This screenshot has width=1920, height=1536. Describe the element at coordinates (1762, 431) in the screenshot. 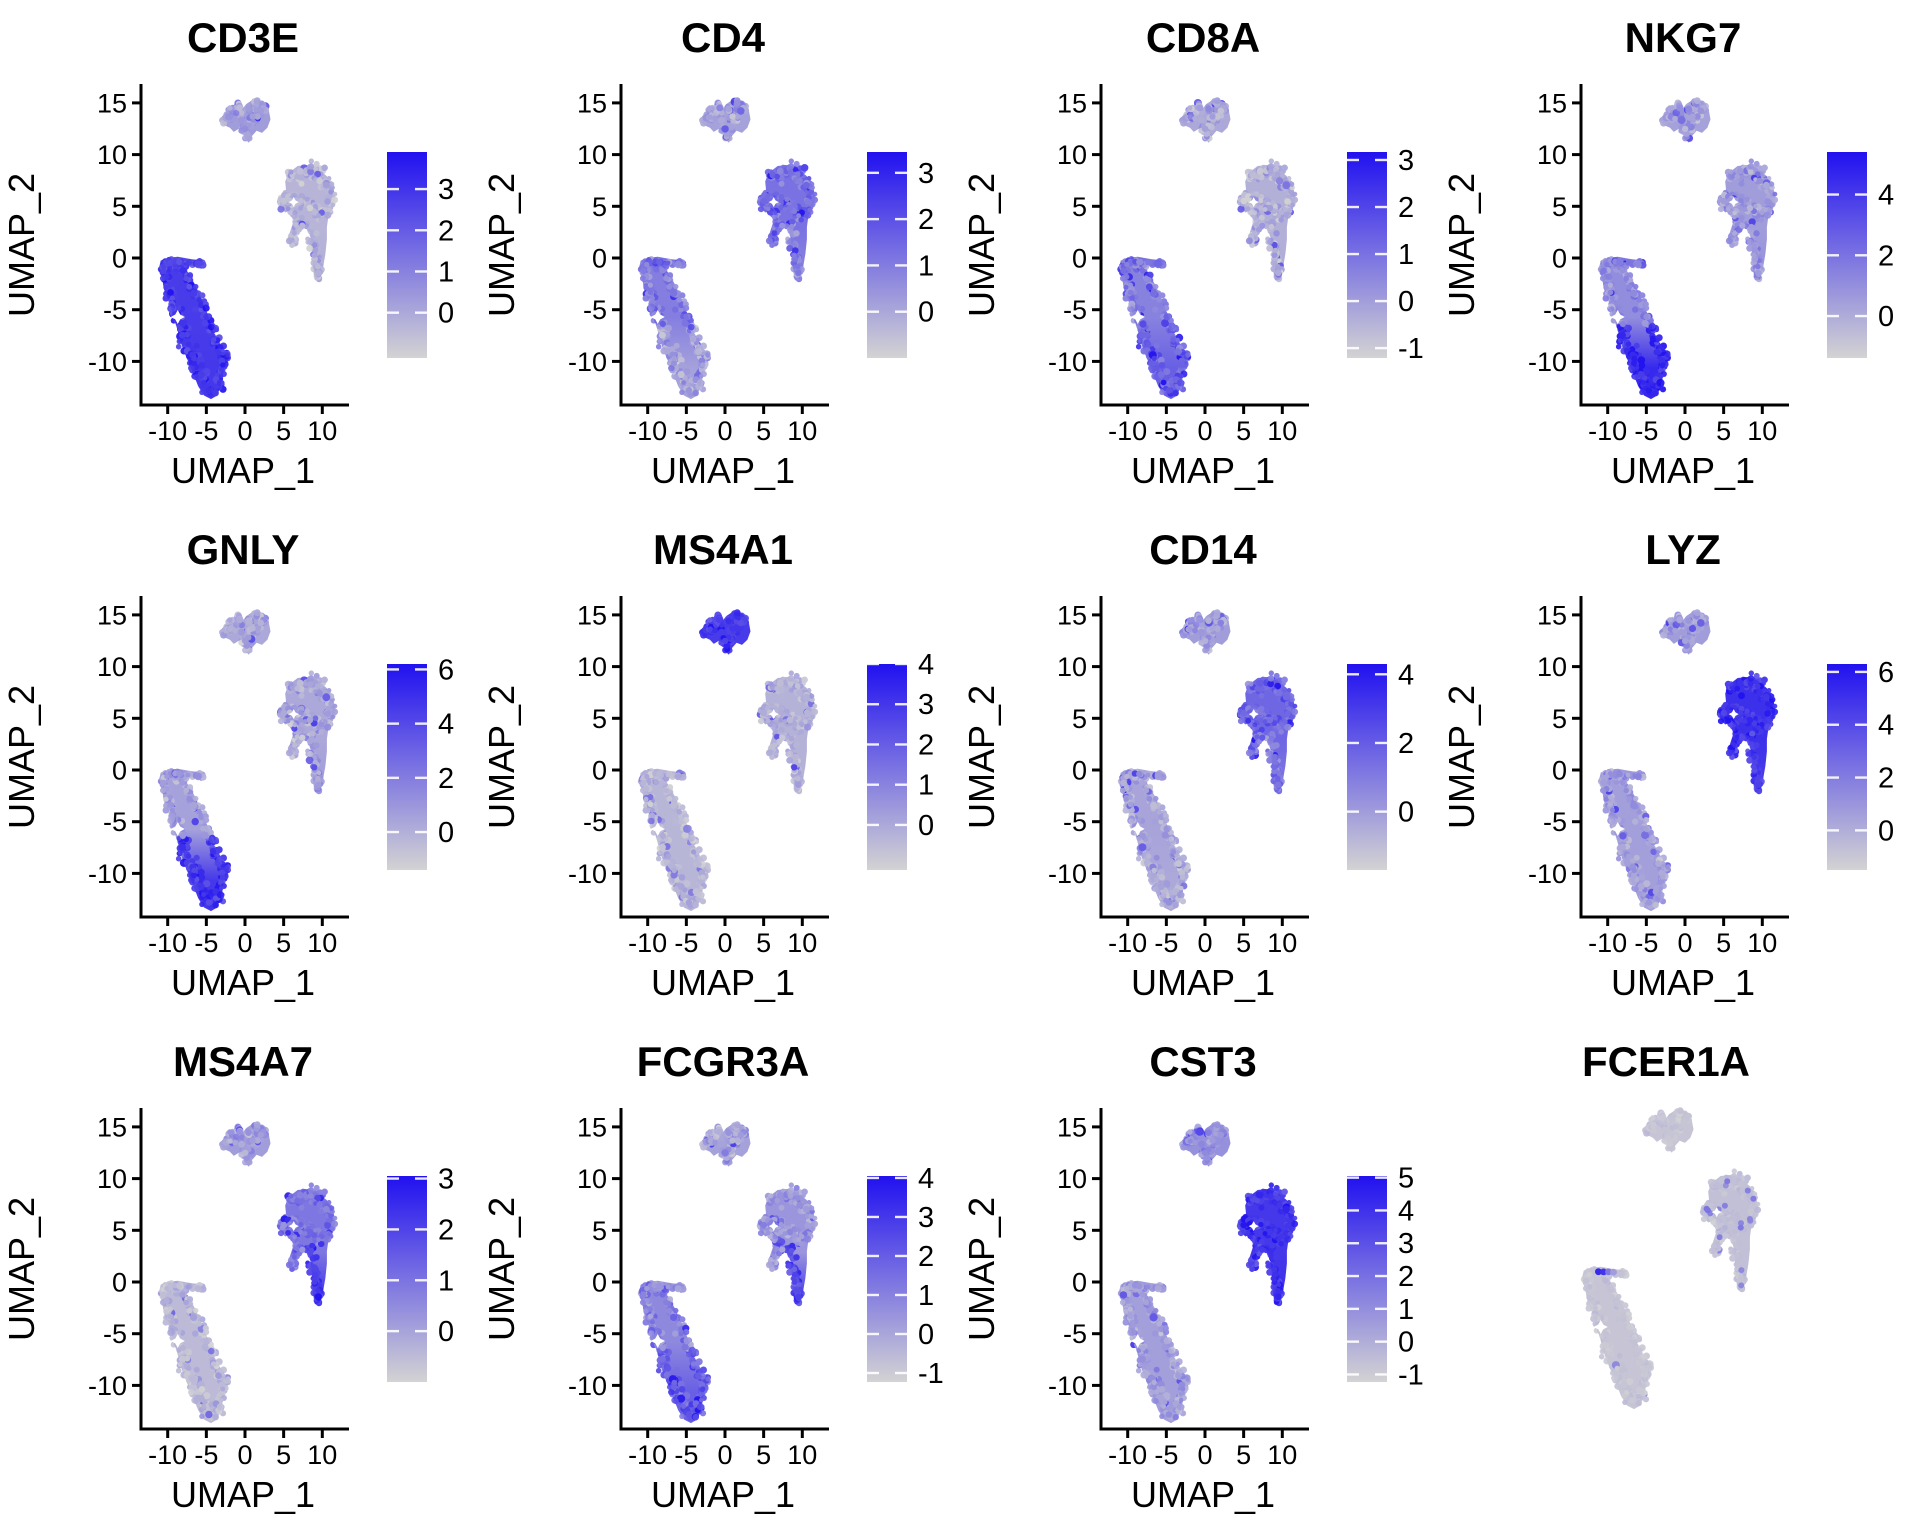

I see `x-tick-label: 10` at that location.